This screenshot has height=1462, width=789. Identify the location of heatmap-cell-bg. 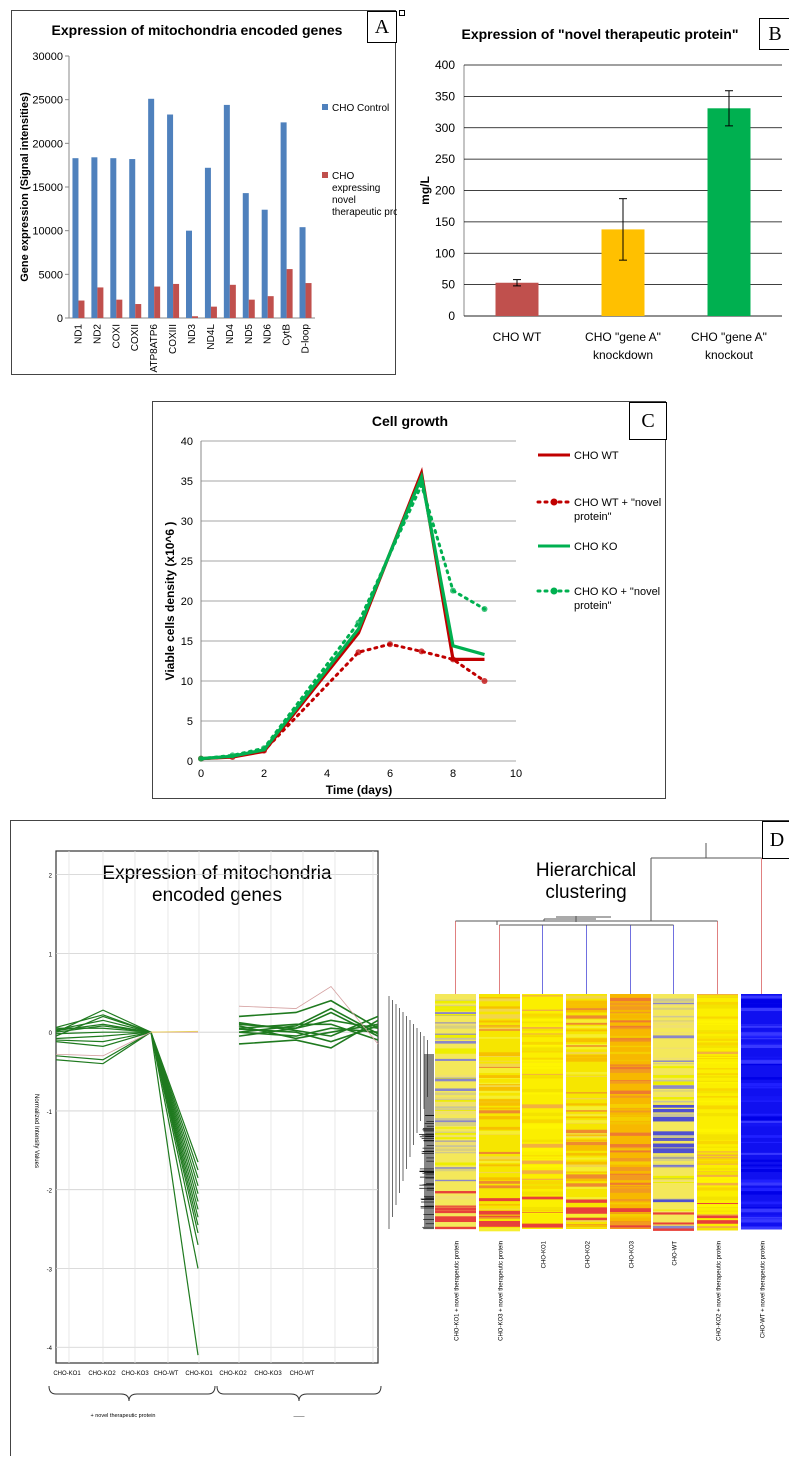
(717, 1111).